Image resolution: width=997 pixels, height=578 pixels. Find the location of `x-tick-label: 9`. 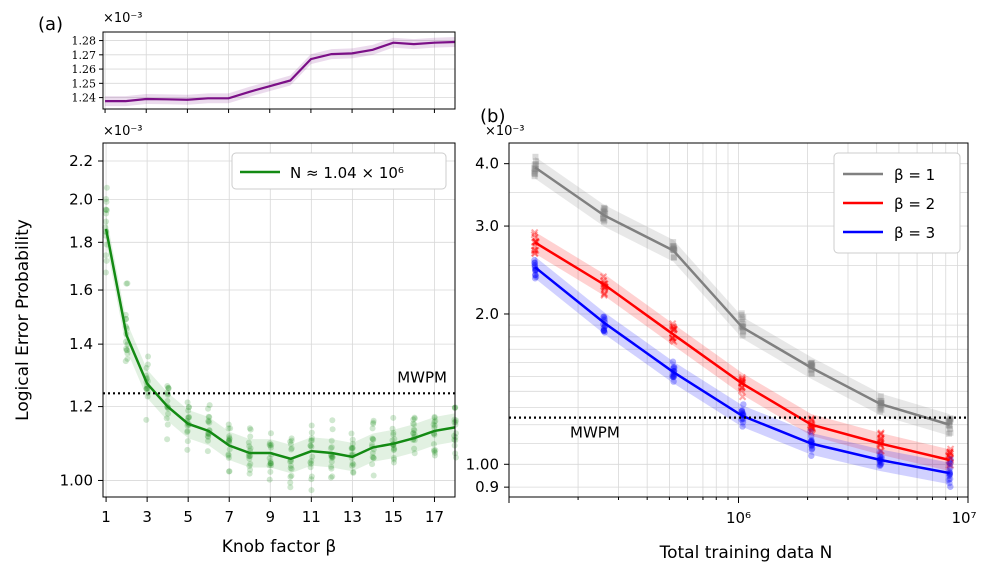

x-tick-label: 9 is located at coordinates (271, 517).